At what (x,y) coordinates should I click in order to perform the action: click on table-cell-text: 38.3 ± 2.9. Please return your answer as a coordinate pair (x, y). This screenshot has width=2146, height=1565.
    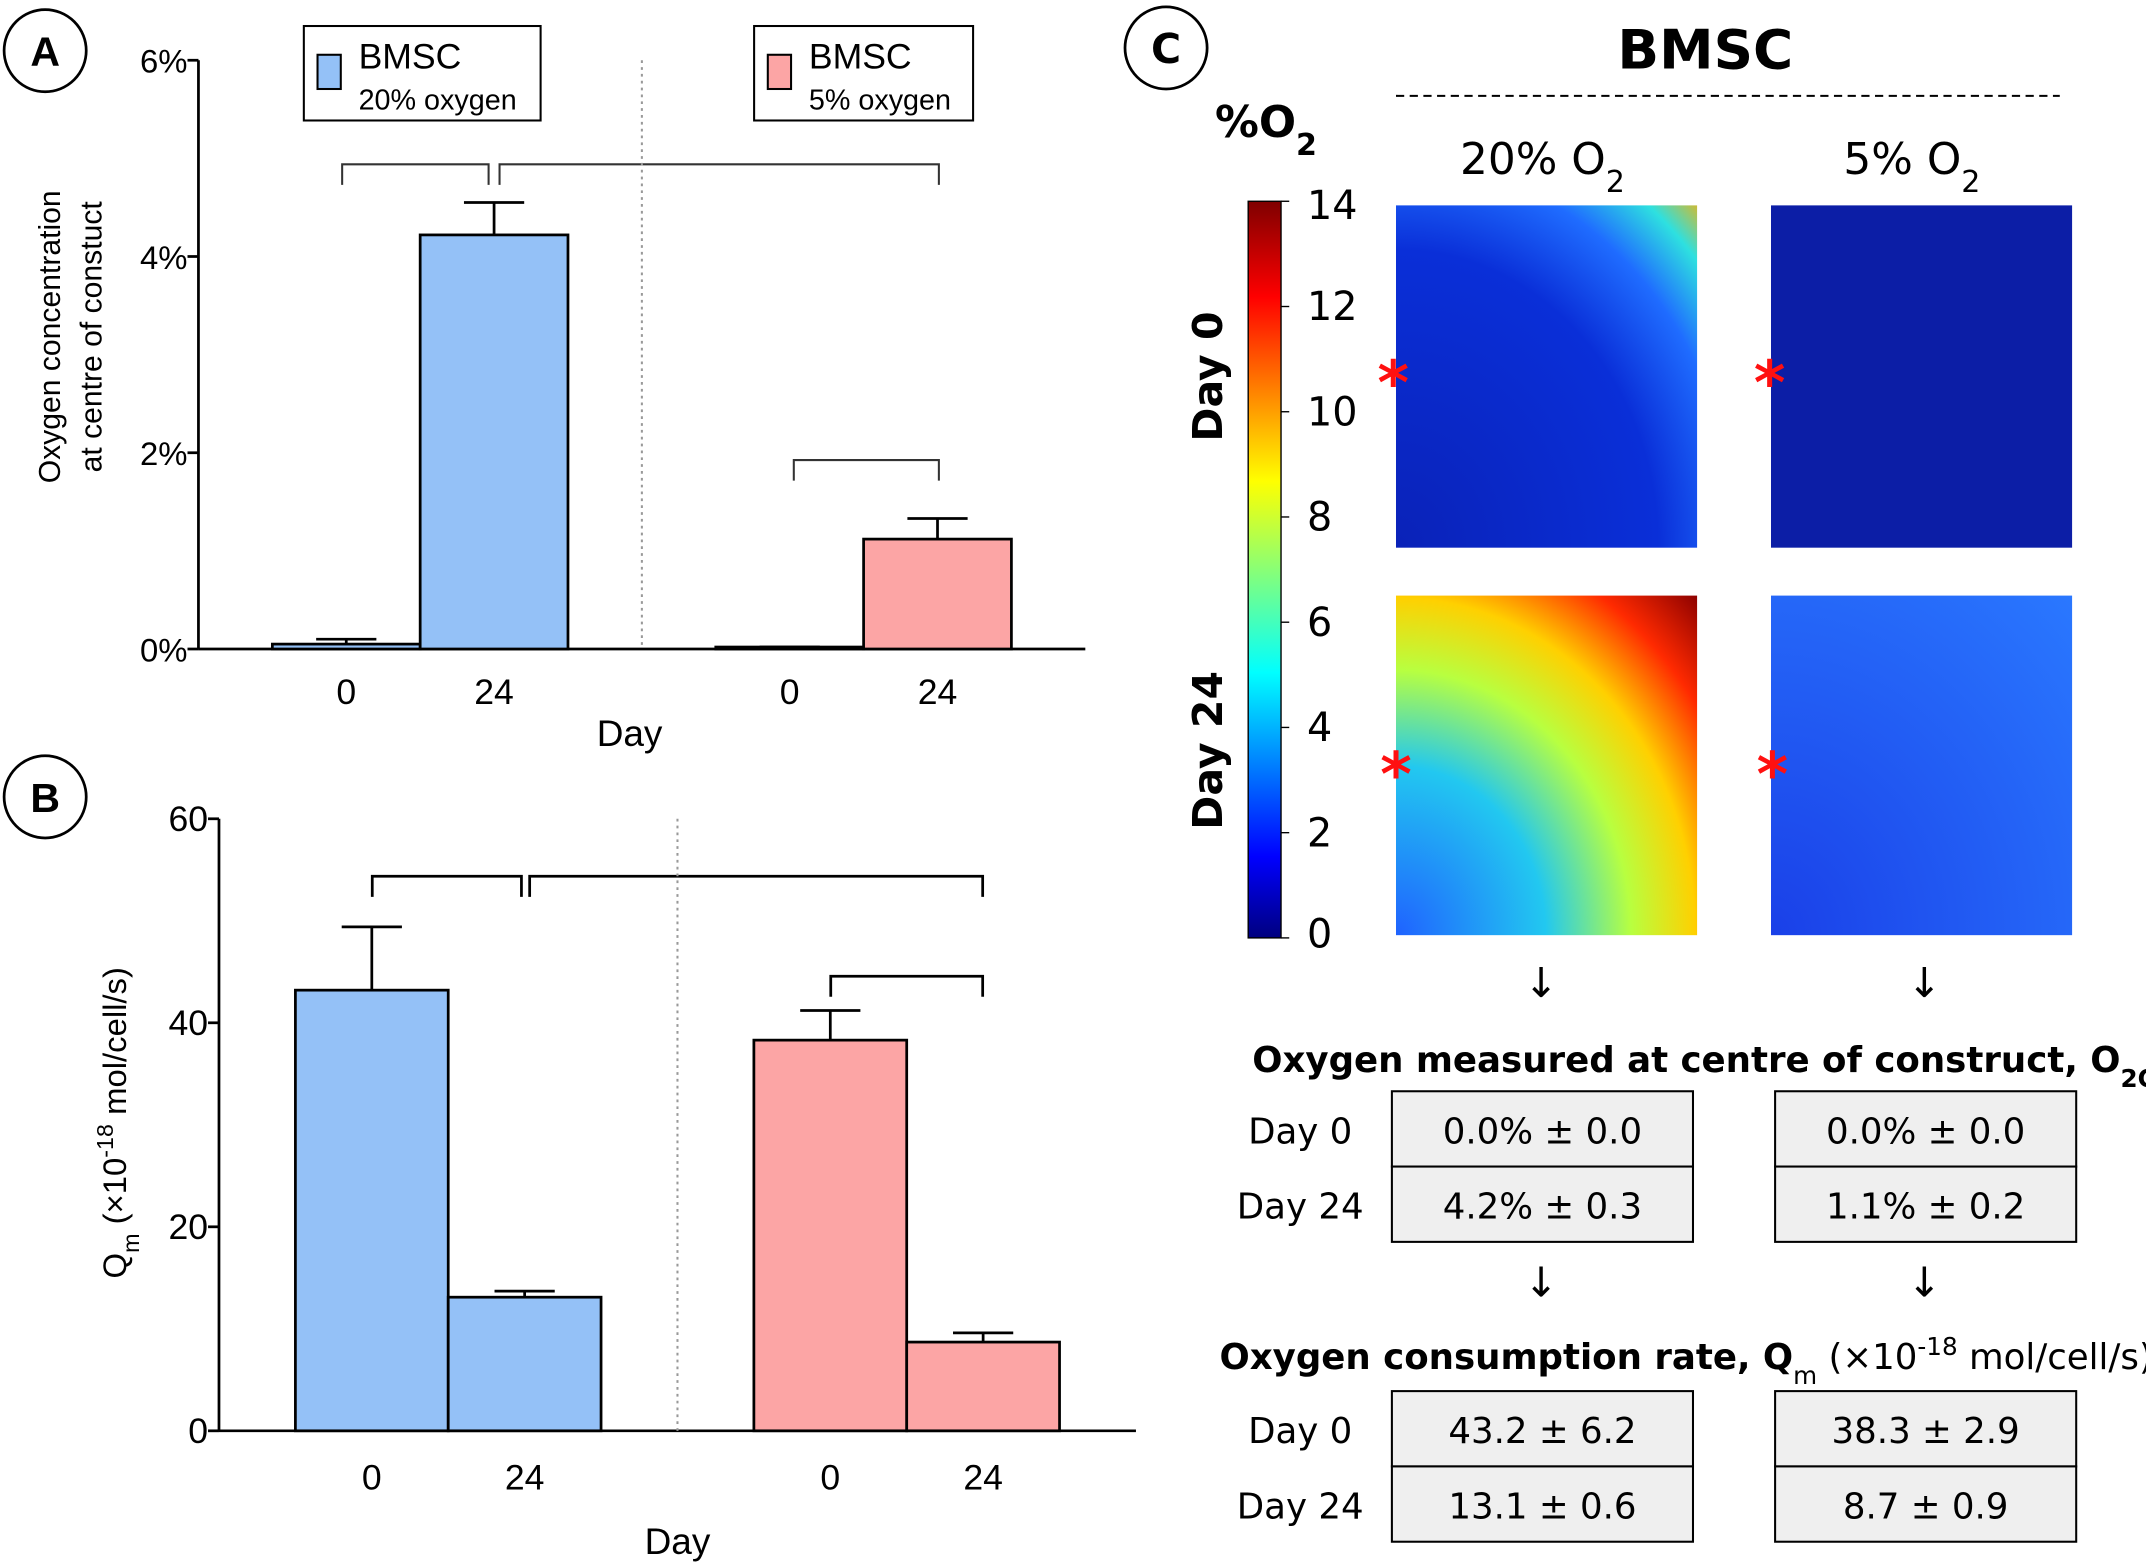
    Looking at the image, I should click on (1926, 1431).